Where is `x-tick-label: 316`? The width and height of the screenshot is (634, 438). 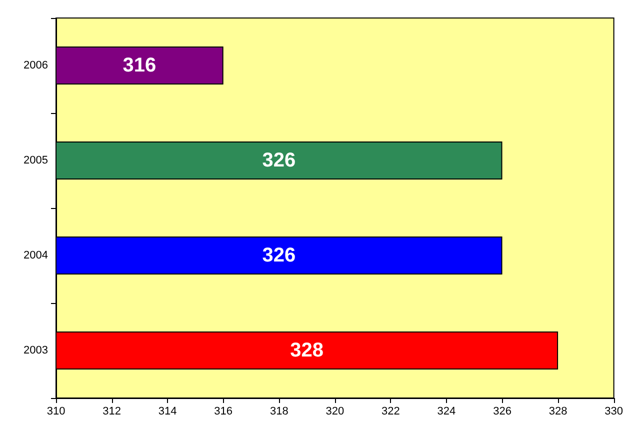
x-tick-label: 316 is located at coordinates (223, 412).